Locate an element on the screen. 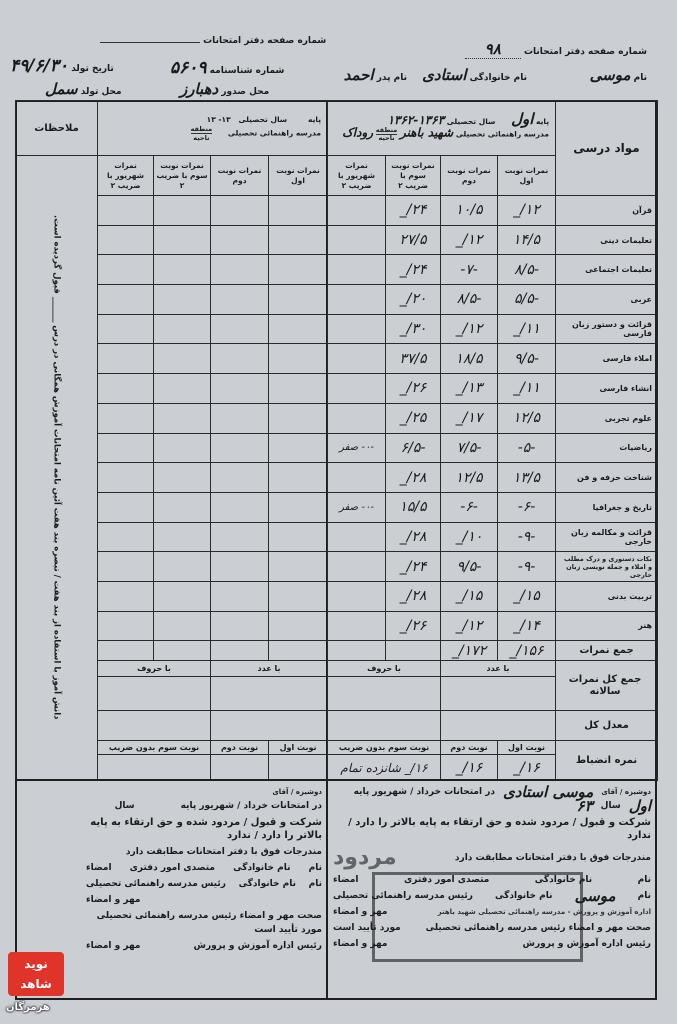 The image size is (677, 1024). subject-name: تعلیمات دینی is located at coordinates (607, 240).